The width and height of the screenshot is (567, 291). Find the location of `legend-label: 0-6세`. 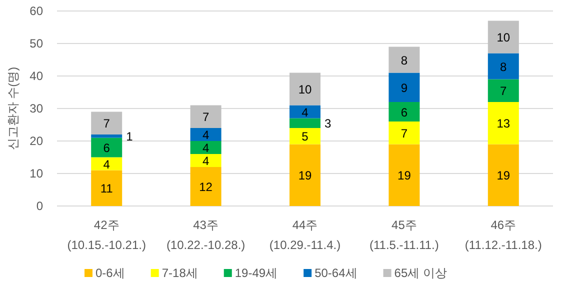

legend-label: 0-6세 is located at coordinates (110, 273).